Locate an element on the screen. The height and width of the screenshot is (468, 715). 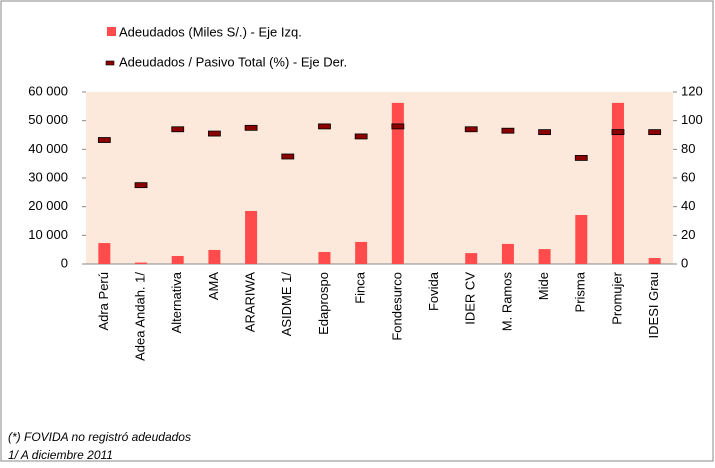
x-tick-label: Adra Perú is located at coordinates (103, 301).